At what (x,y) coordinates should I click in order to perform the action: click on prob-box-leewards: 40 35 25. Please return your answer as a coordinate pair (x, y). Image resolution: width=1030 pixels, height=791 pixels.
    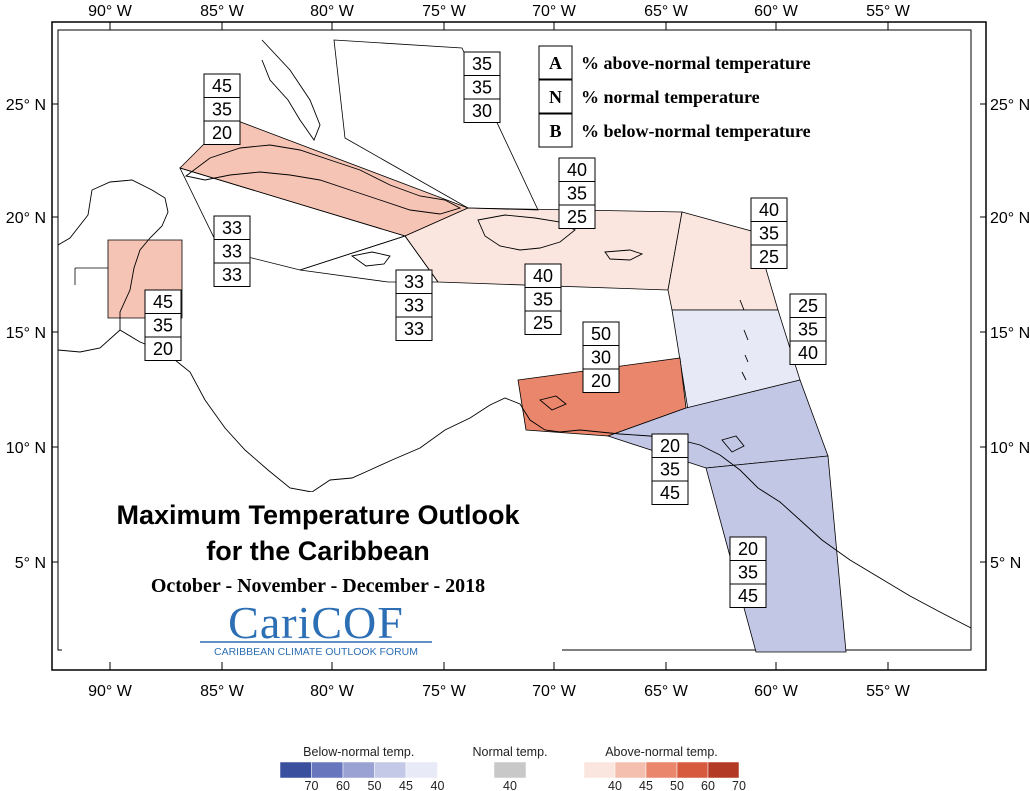
    Looking at the image, I should click on (769, 233).